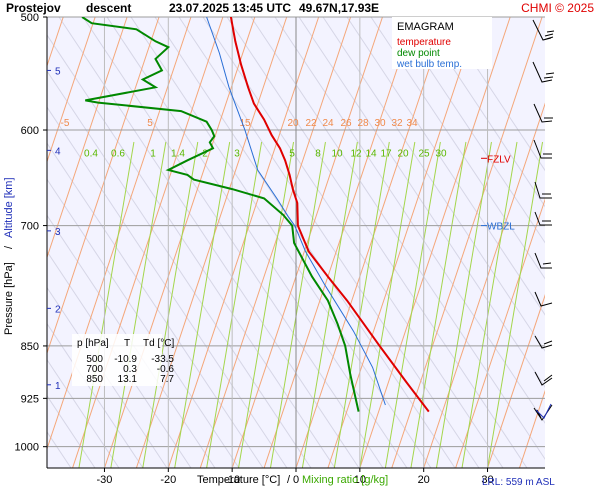 Image resolution: width=600 pixels, height=500 pixels. Describe the element at coordinates (30, 347) in the screenshot. I see `pressure-tick-label: 850` at that location.